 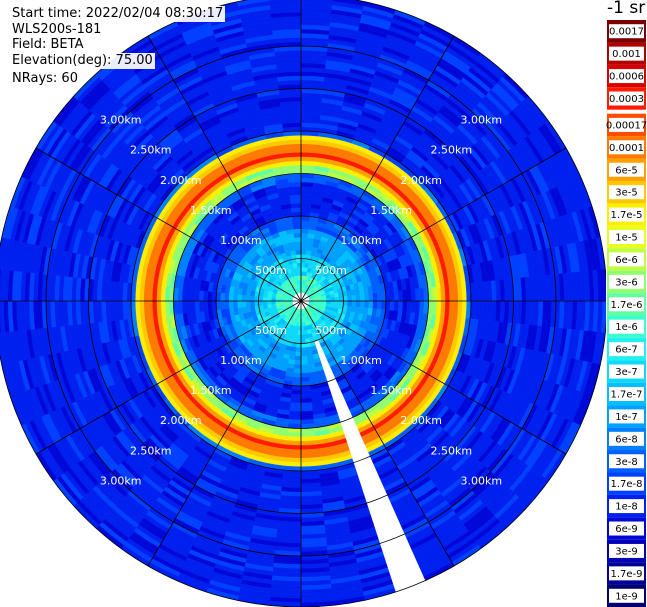 What do you see at coordinates (626, 507) in the screenshot?
I see `colorbar-tick-label: 1e-8` at bounding box center [626, 507].